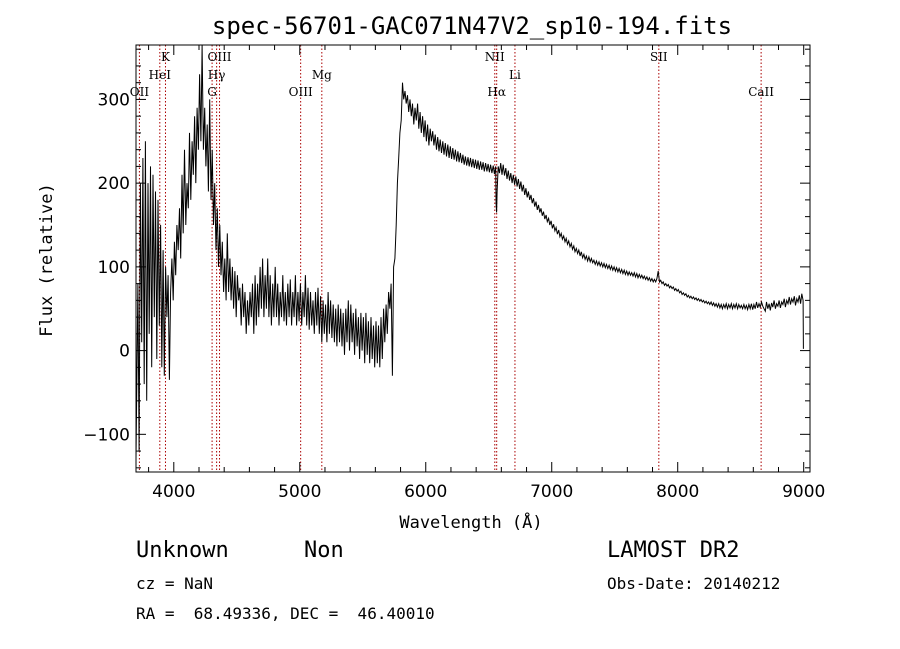 The width and height of the screenshot is (900, 649). What do you see at coordinates (299, 492) in the screenshot?
I see `x-tick-label: 5000` at bounding box center [299, 492].